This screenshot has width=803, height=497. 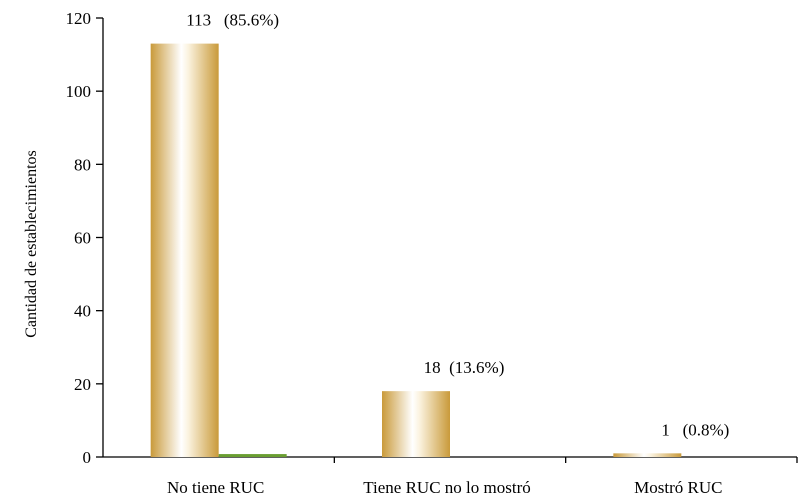 What do you see at coordinates (695, 429) in the screenshot?
I see `data-label: 1 (0.8%)` at bounding box center [695, 429].